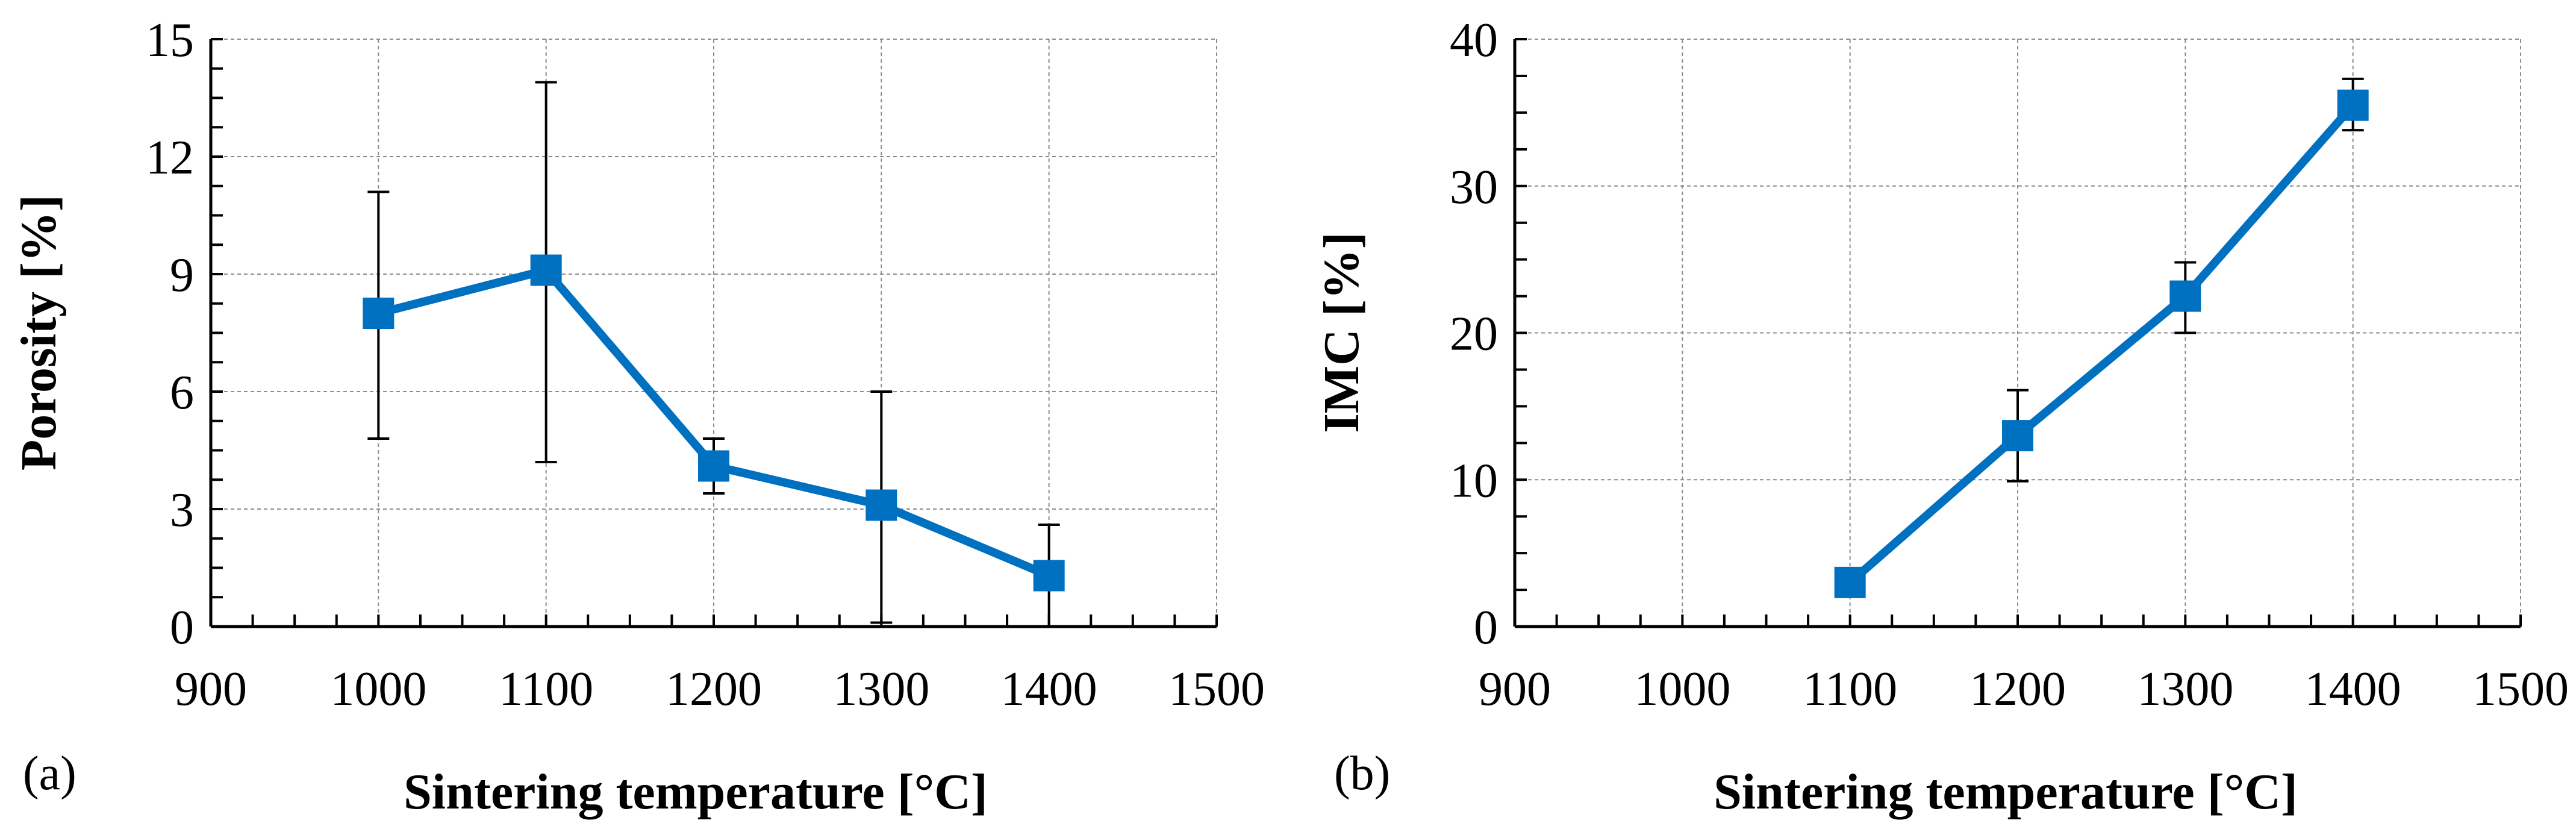 The image size is (2576, 835). I want to click on y-tick-labels: 0 3 6 9 12 15, so click(170, 334).